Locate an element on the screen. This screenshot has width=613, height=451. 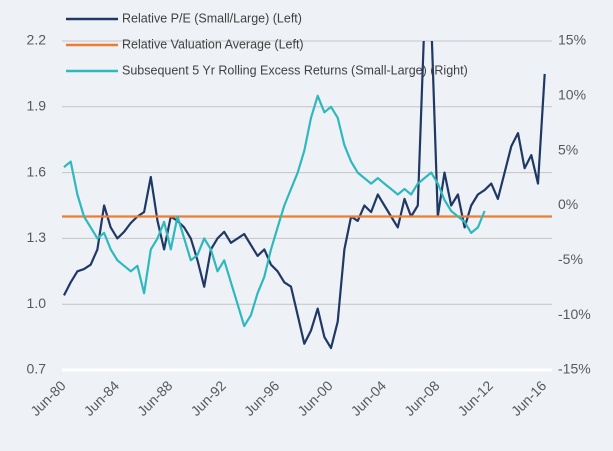
y-tick-label: 0.7 is located at coordinates (37, 369).